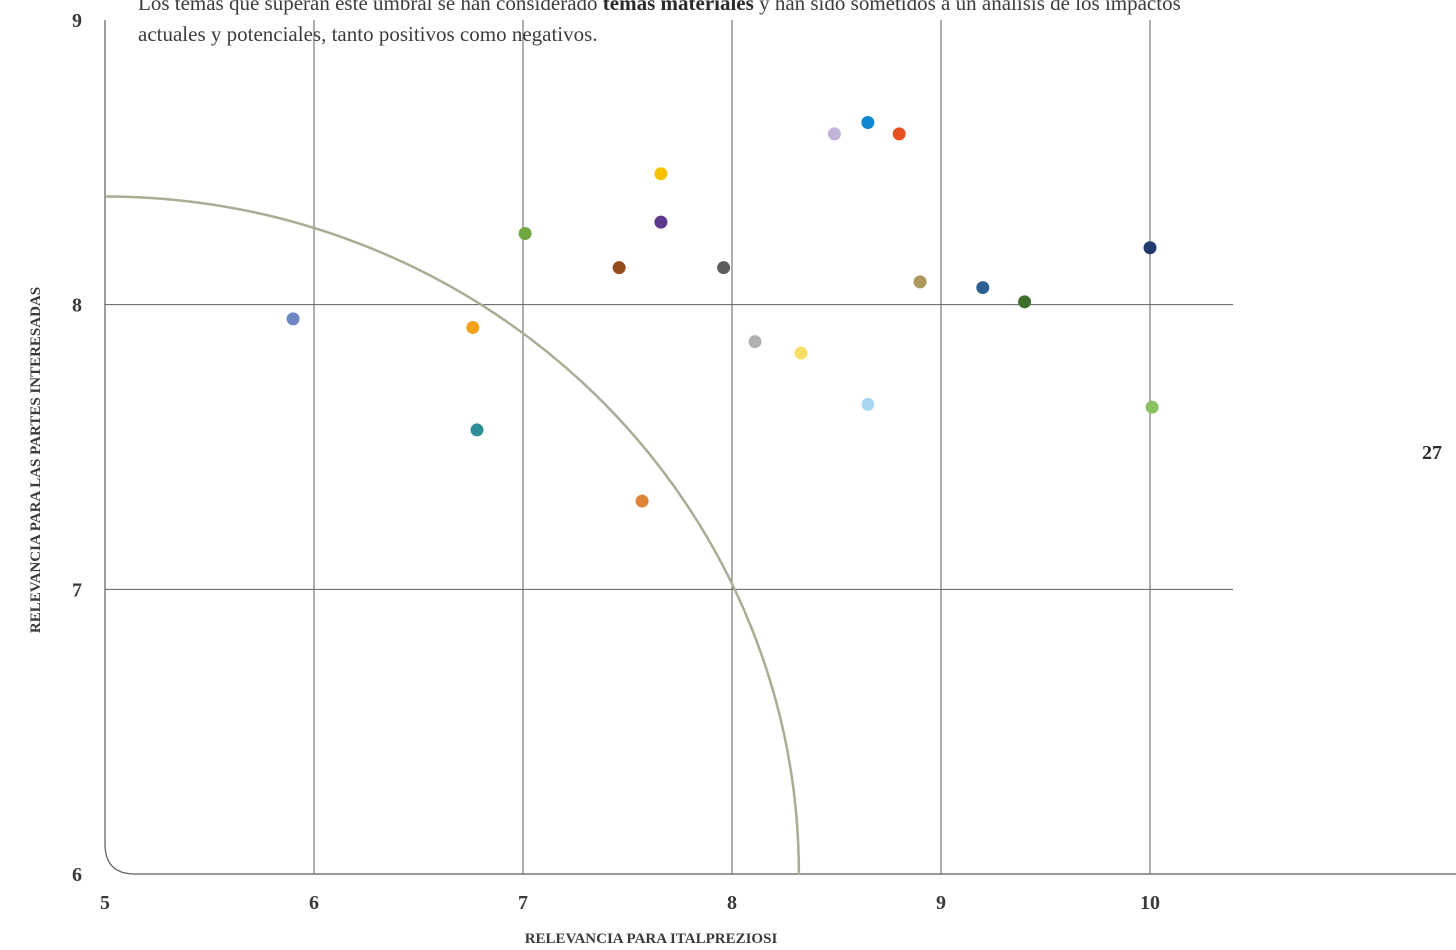 The width and height of the screenshot is (1456, 950). Describe the element at coordinates (105, 903) in the screenshot. I see `x-tick-label-5: 5` at that location.